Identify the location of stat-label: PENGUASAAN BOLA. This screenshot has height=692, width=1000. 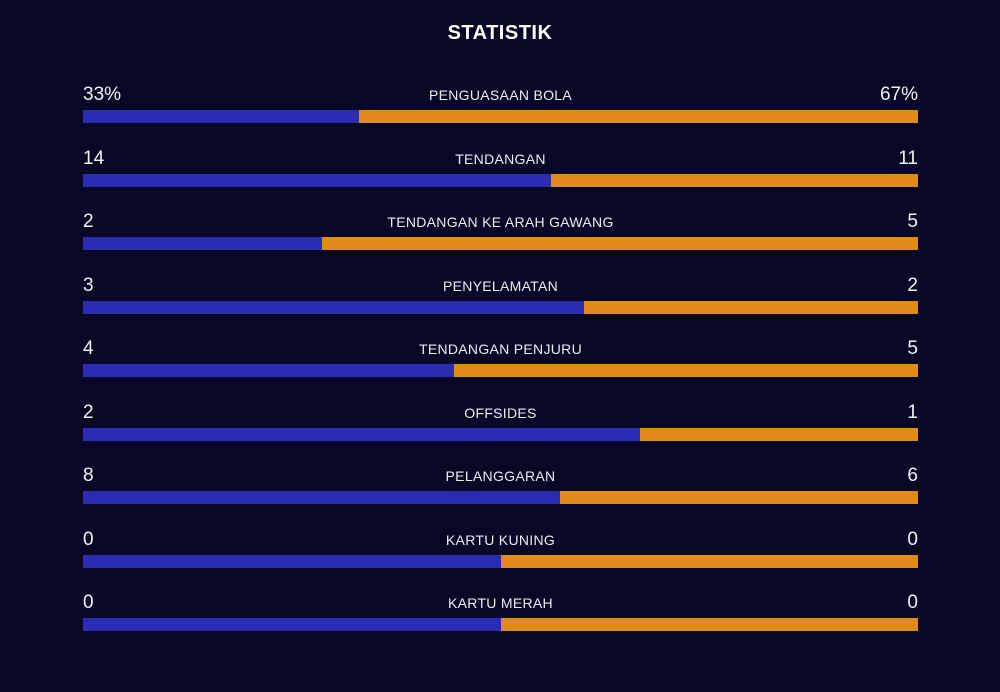
(500, 95).